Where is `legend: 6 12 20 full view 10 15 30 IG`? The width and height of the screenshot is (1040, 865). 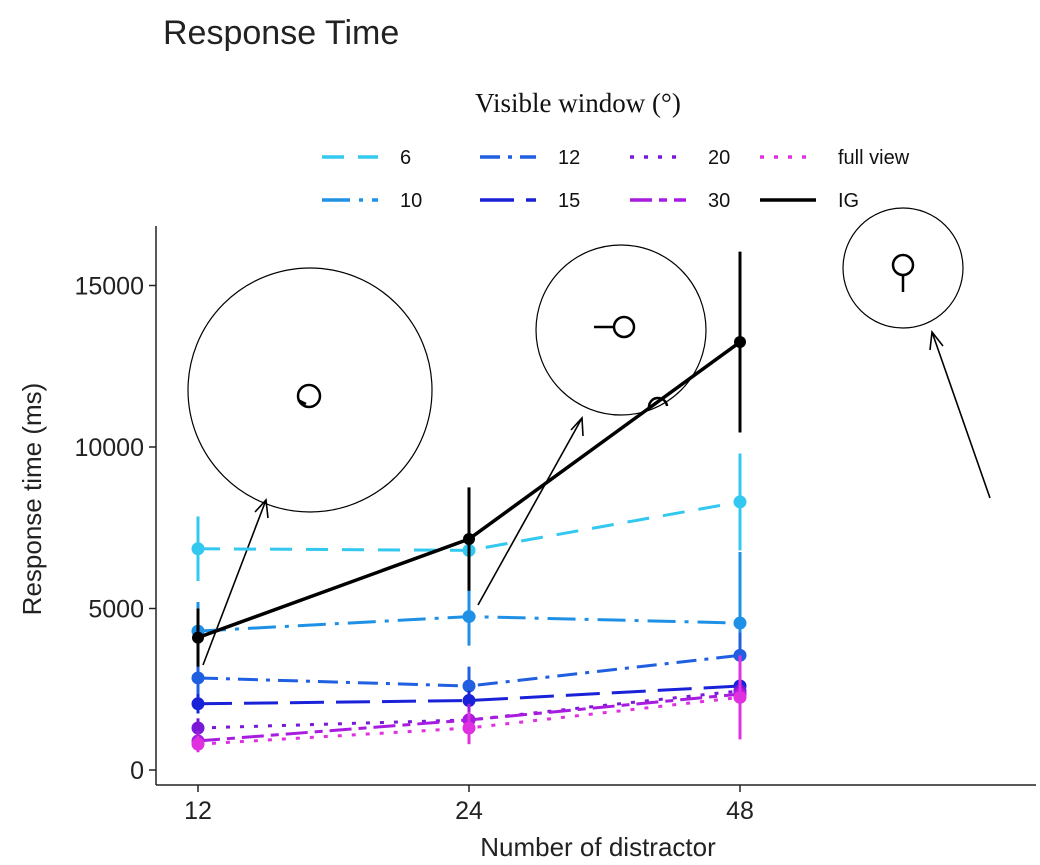 legend: 6 12 20 full view 10 15 30 IG is located at coordinates (616, 179).